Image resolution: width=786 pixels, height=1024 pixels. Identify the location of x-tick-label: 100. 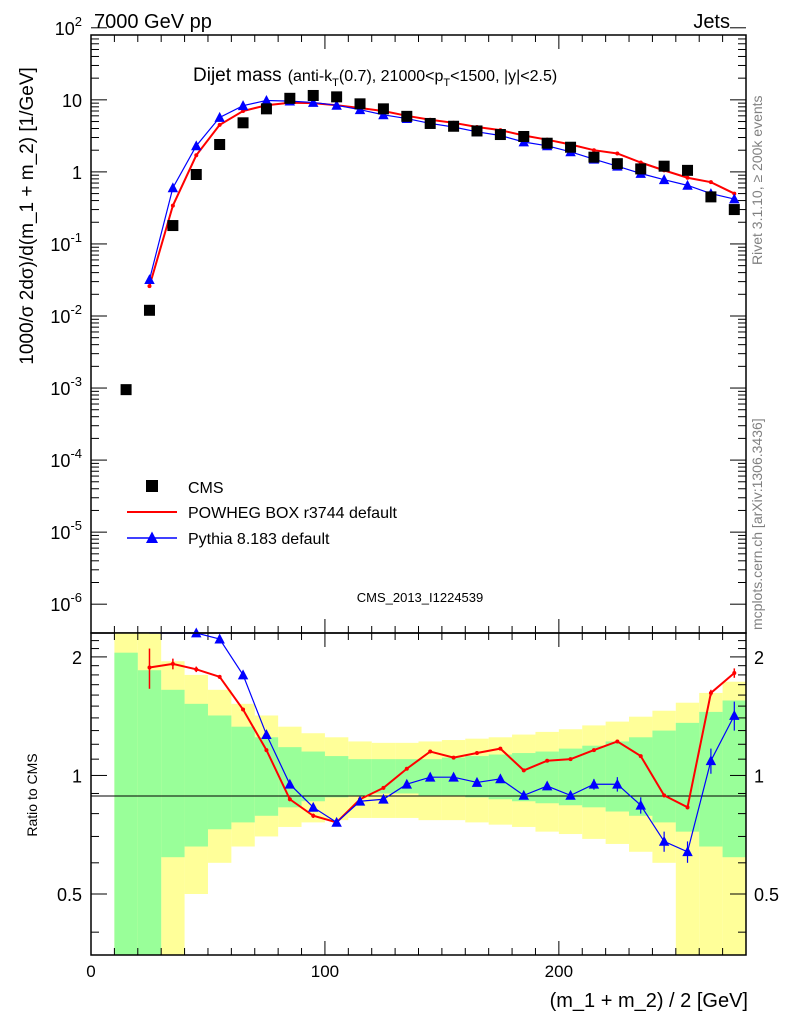
(325, 971).